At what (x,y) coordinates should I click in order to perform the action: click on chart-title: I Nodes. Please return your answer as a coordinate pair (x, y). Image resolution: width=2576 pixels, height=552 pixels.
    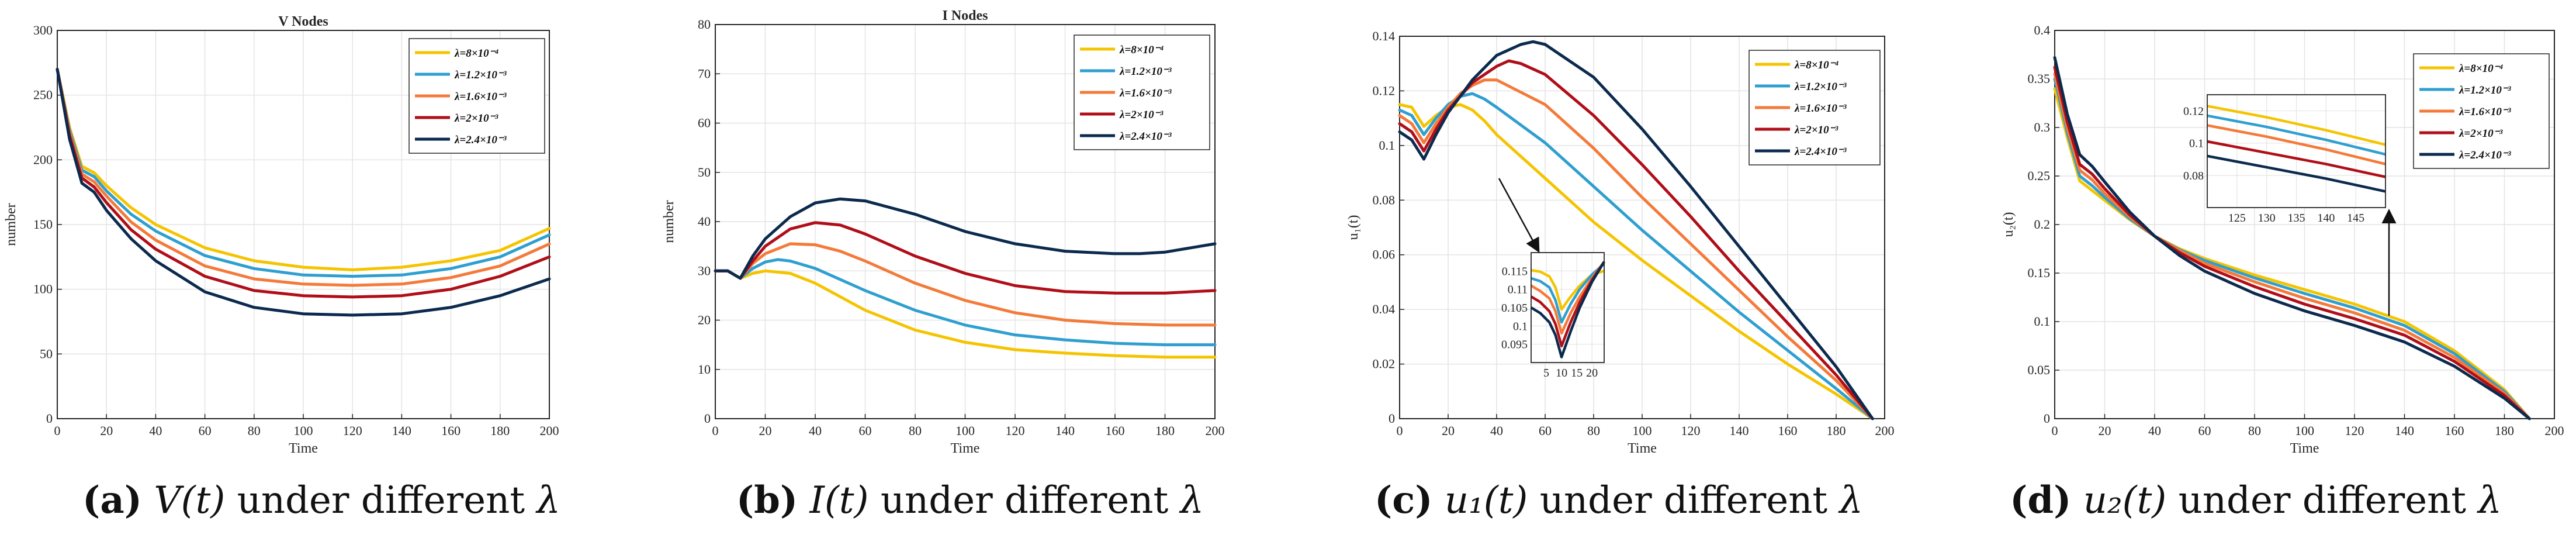
    Looking at the image, I should click on (965, 15).